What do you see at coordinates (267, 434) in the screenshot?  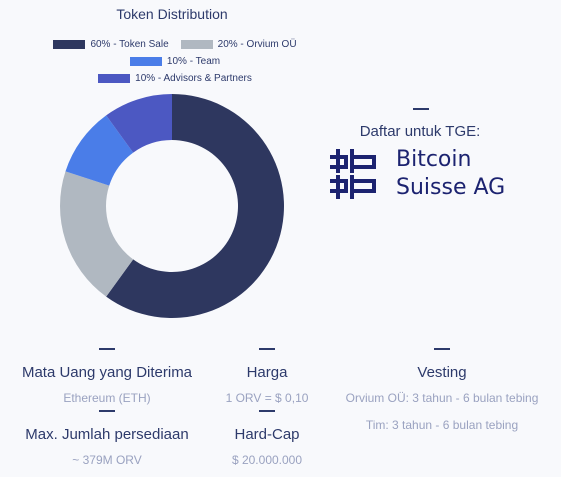 I see `hardcap-label: Hard-Cap` at bounding box center [267, 434].